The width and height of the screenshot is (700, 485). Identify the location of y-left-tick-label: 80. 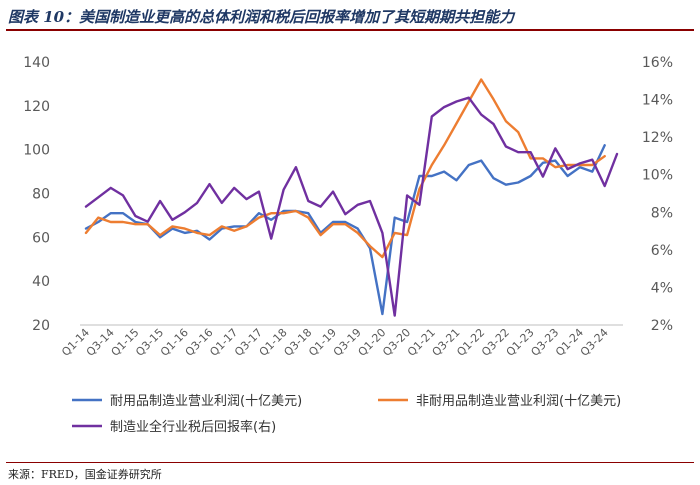
(41, 195).